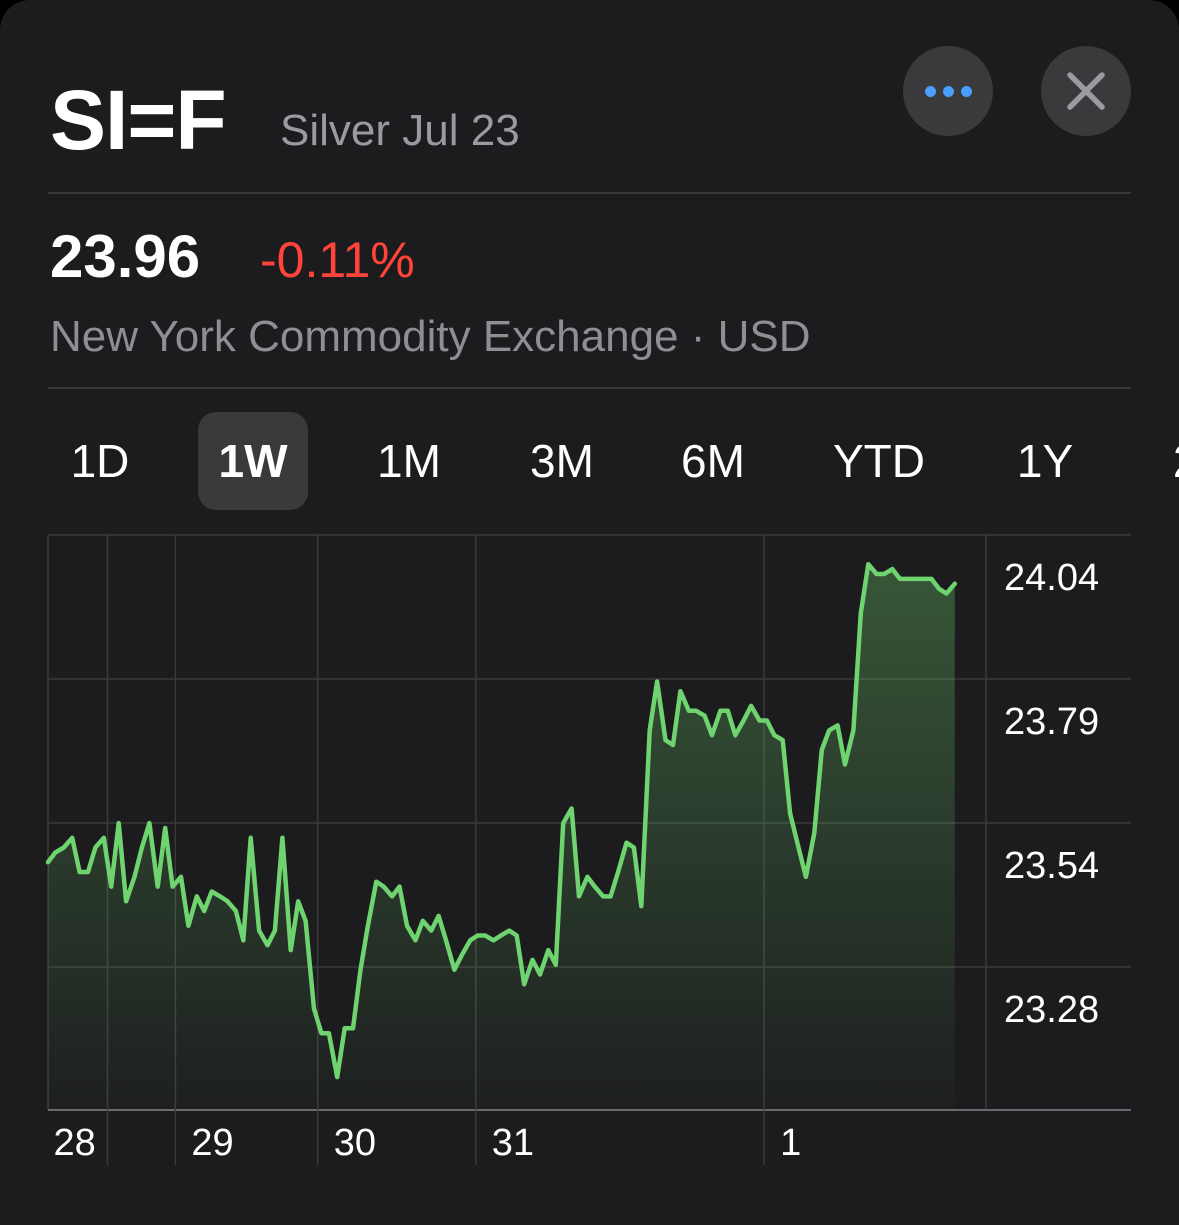  What do you see at coordinates (562, 461) in the screenshot?
I see `range-tab-3m: 3M` at bounding box center [562, 461].